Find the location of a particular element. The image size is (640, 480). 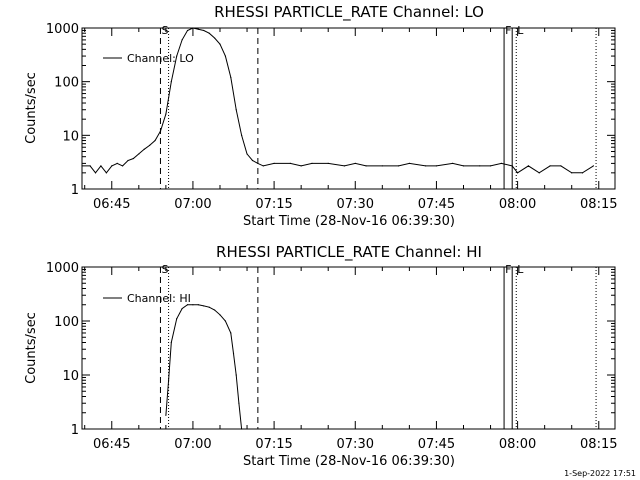

y-axis-label-lo: Counts/sec is located at coordinates (31, 108).